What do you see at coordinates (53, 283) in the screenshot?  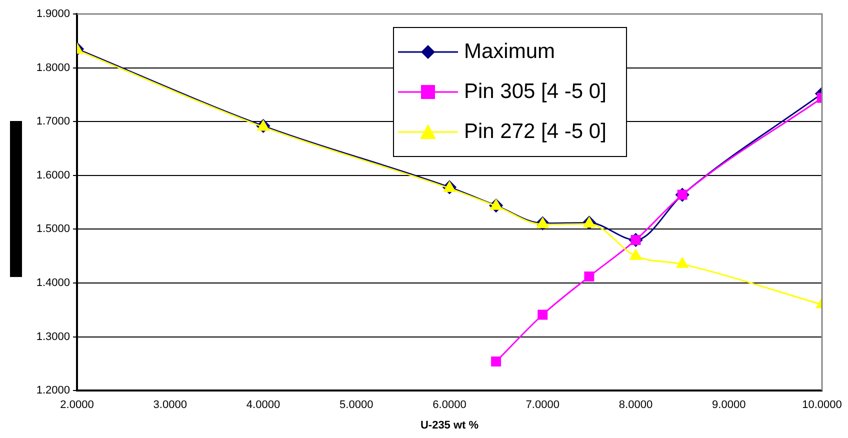 I see `y-tick-label: 1.4000` at bounding box center [53, 283].